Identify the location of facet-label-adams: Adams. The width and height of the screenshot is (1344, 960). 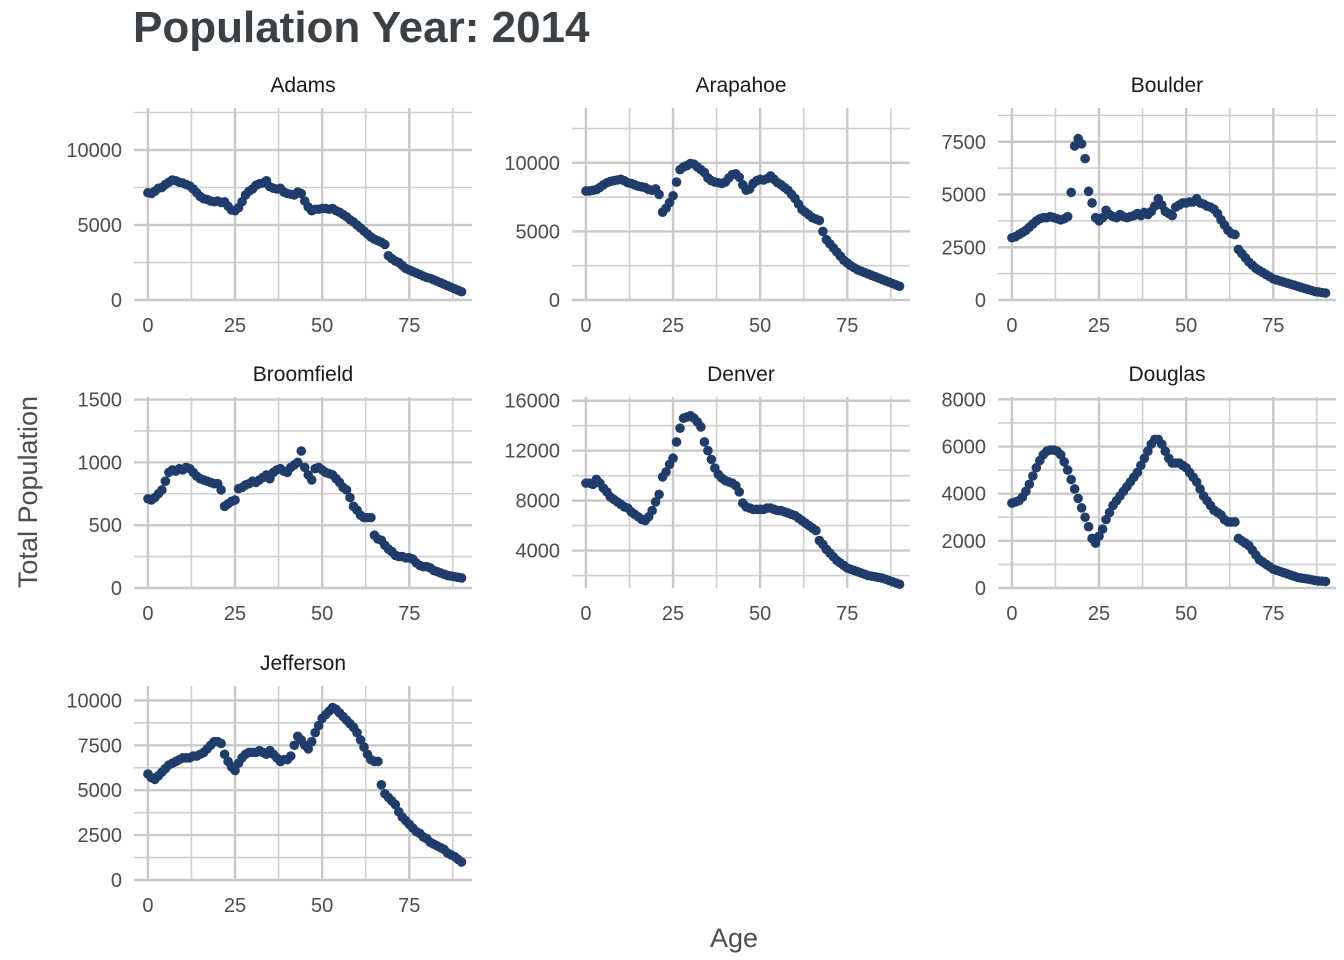
(302, 85).